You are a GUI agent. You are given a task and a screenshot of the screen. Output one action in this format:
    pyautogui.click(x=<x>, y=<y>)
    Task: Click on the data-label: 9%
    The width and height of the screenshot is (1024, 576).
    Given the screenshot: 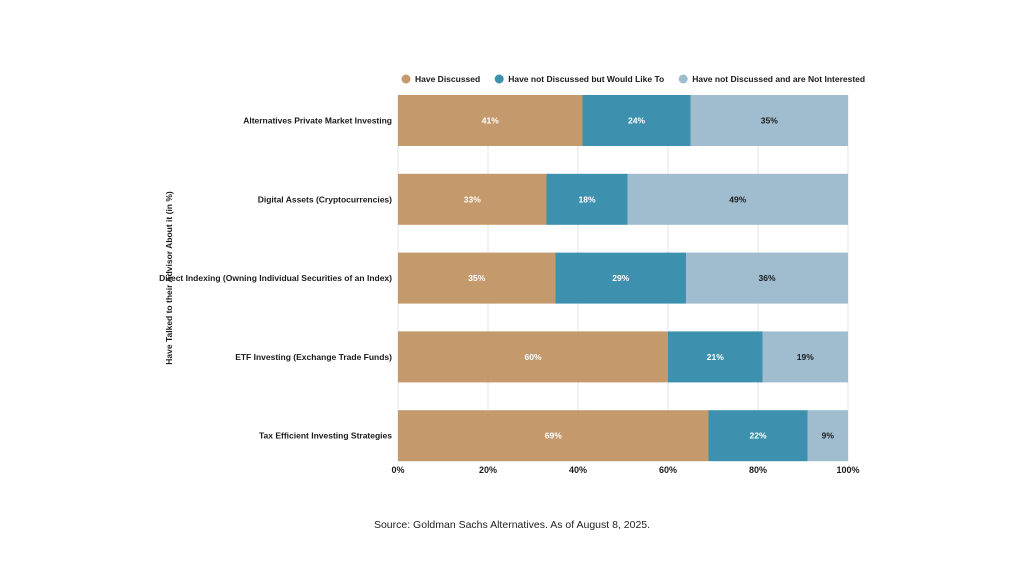 What is the action you would take?
    pyautogui.click(x=828, y=436)
    